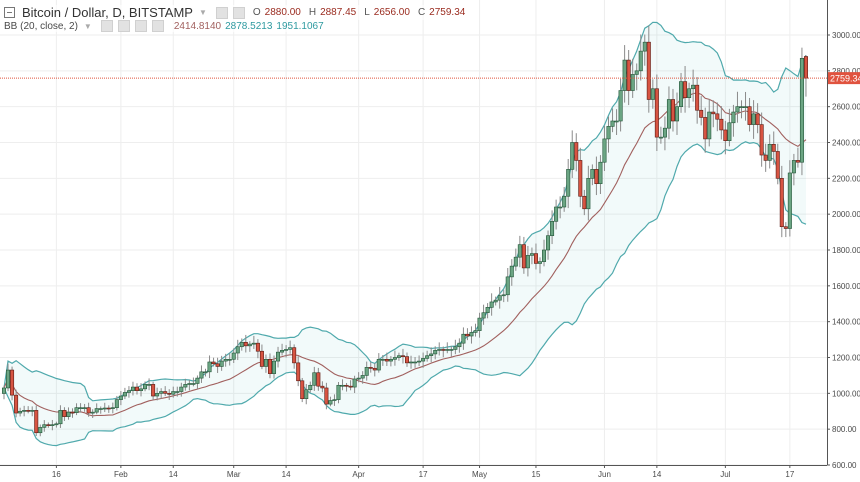 The image size is (860, 482). Describe the element at coordinates (107, 12) in the screenshot. I see `symbol-title: Bitcoin / Dollar, D, BITSTAMP` at that location.